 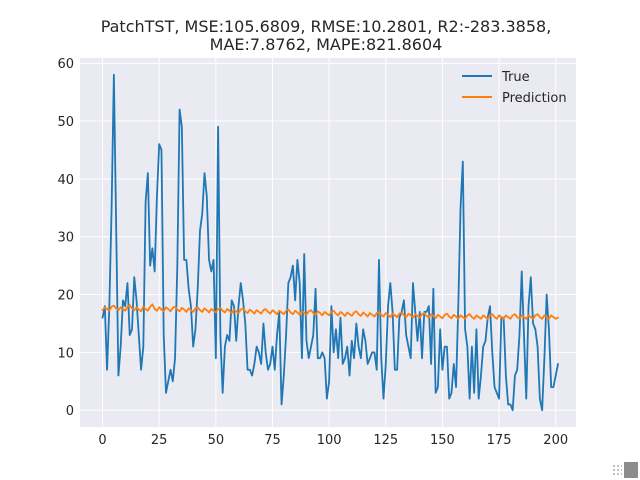 I want to click on x-tick-label: 25, so click(x=159, y=440).